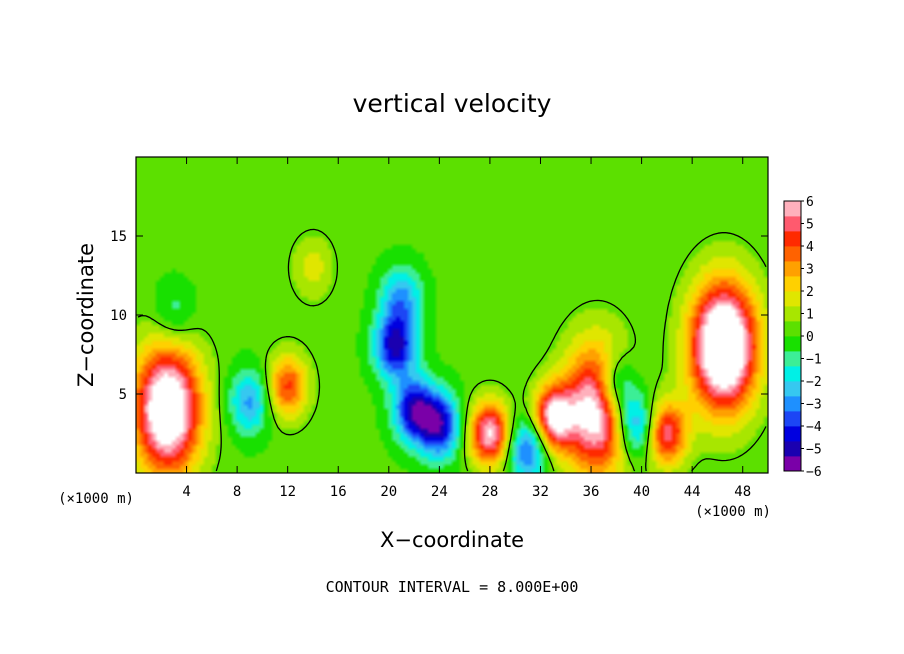 This screenshot has height=654, width=904. What do you see at coordinates (692, 492) in the screenshot?
I see `x-tick-label: 44` at bounding box center [692, 492].